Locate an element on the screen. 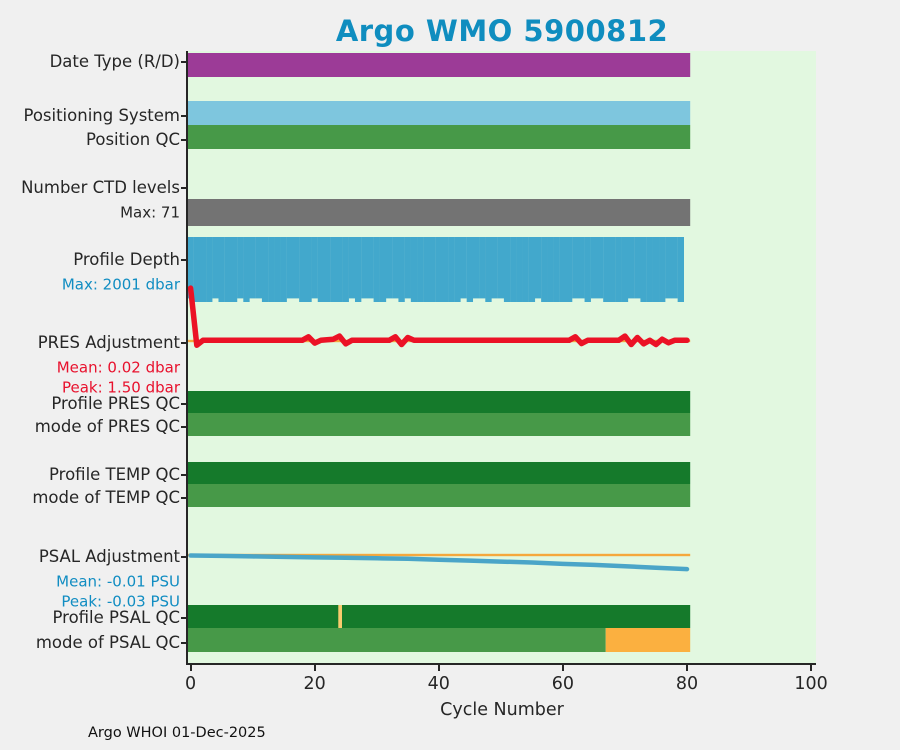 The height and width of the screenshot is (750, 900). row-label: Profile PRES QC is located at coordinates (115, 403).